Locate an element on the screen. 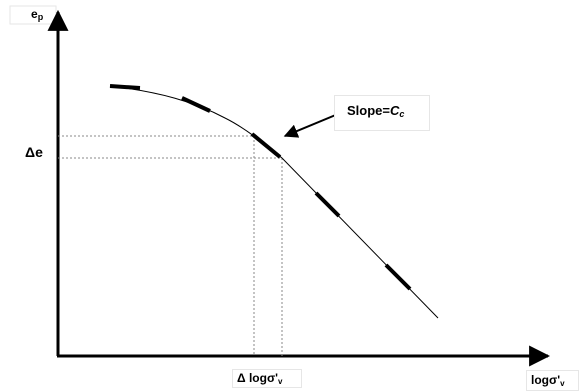 This screenshot has height=391, width=581. slope-label-symbol: C is located at coordinates (395, 110).